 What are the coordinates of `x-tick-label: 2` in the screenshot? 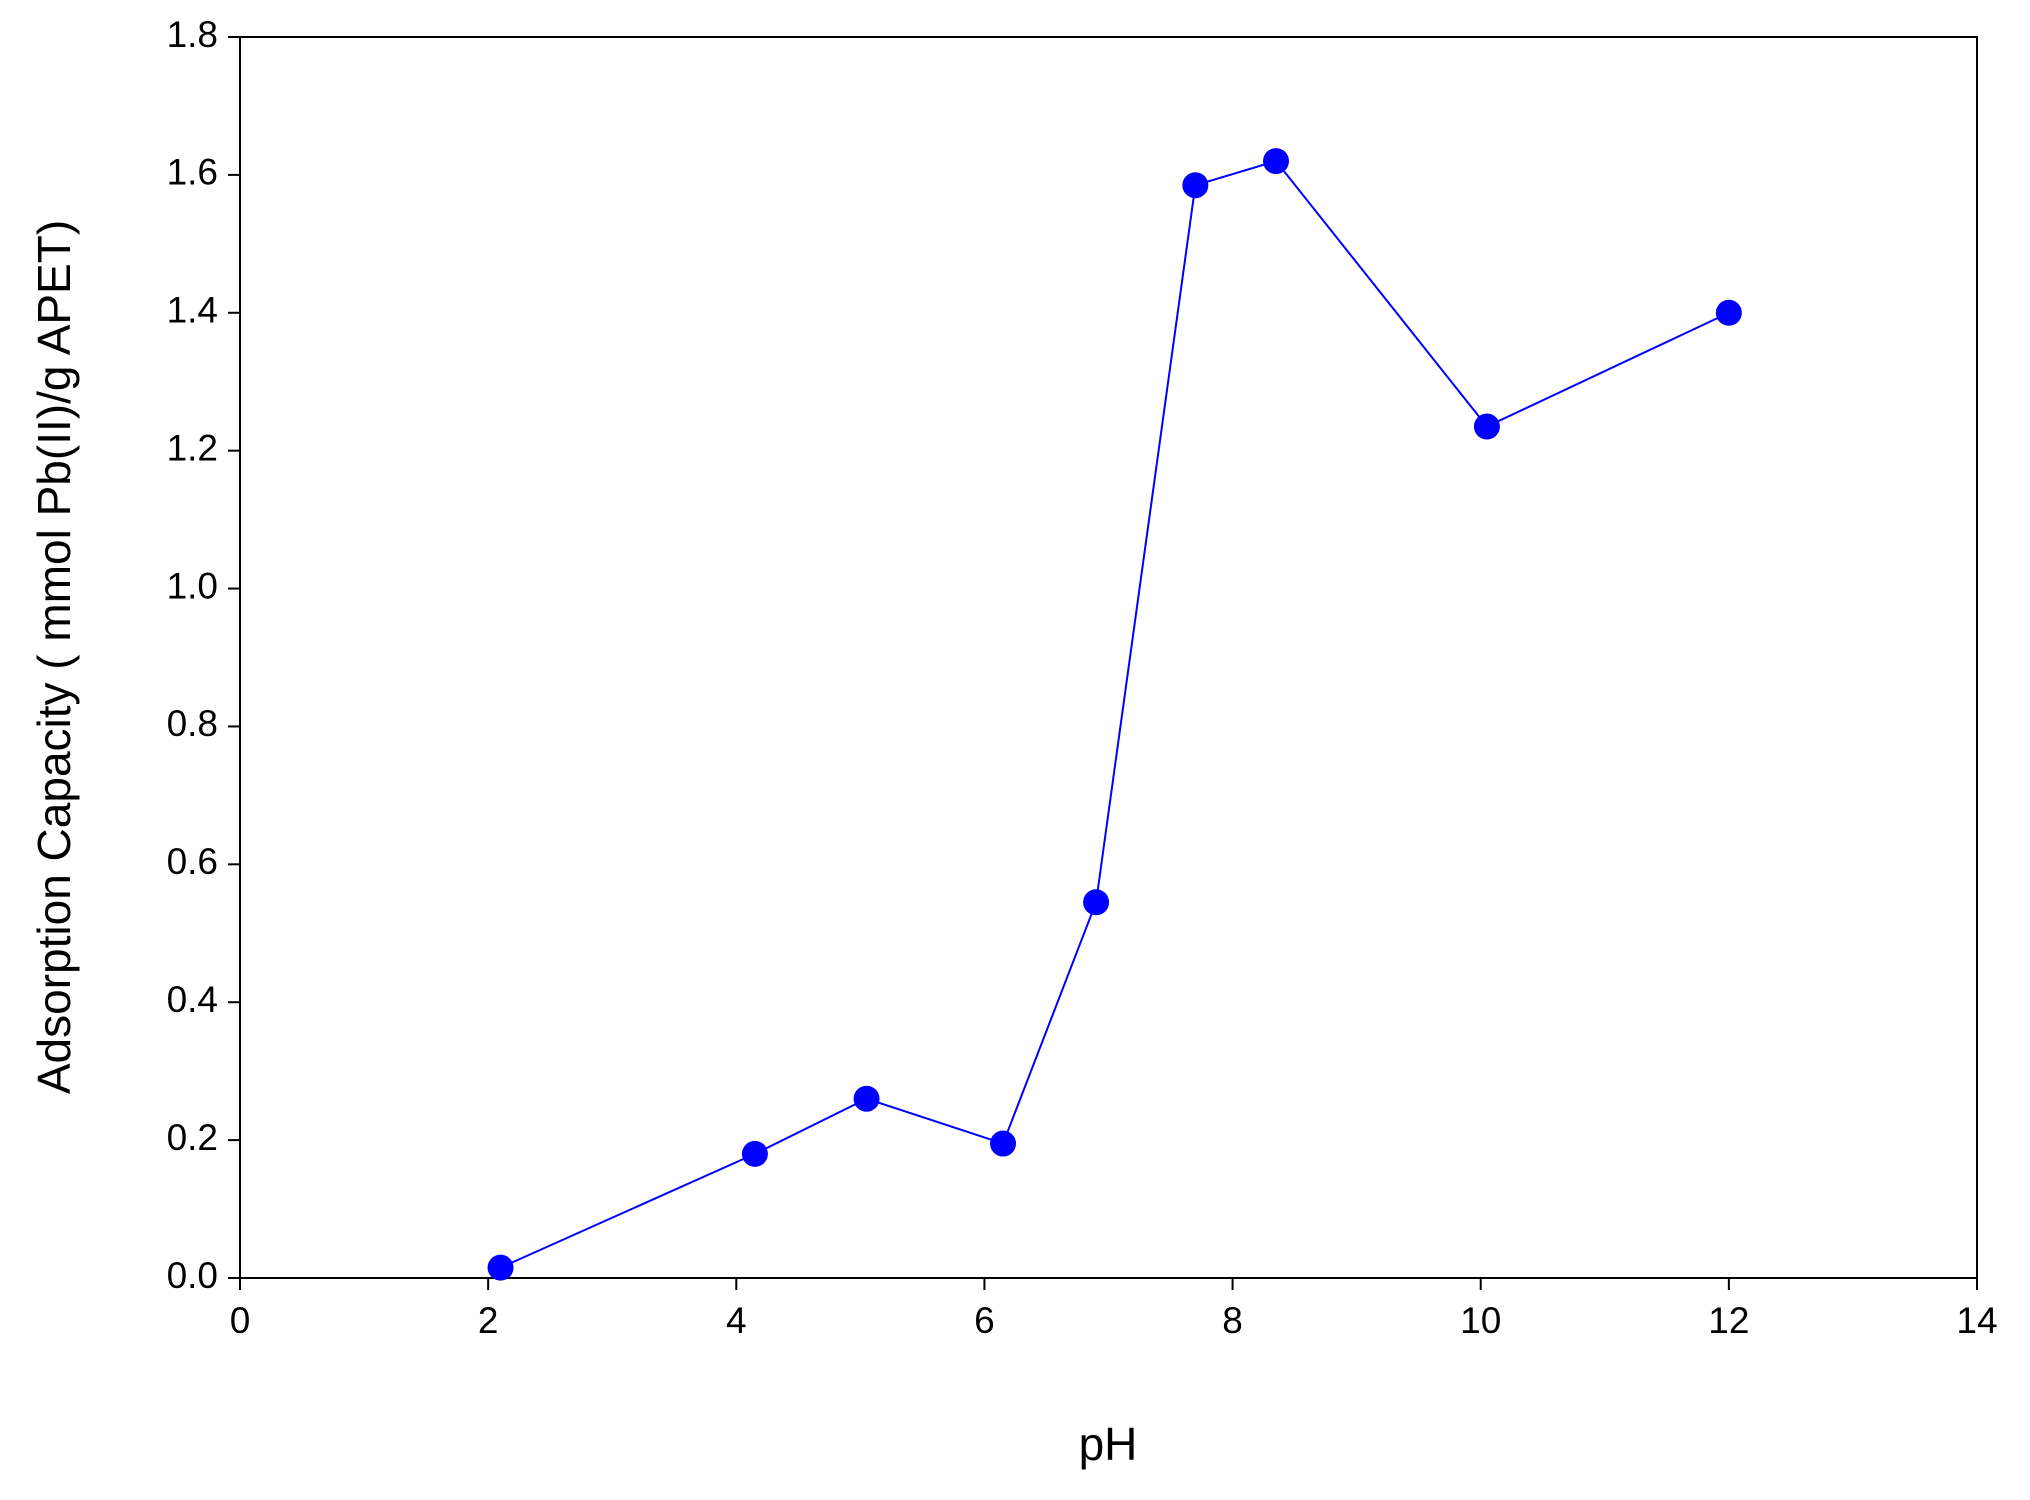 It's located at (488, 1320).